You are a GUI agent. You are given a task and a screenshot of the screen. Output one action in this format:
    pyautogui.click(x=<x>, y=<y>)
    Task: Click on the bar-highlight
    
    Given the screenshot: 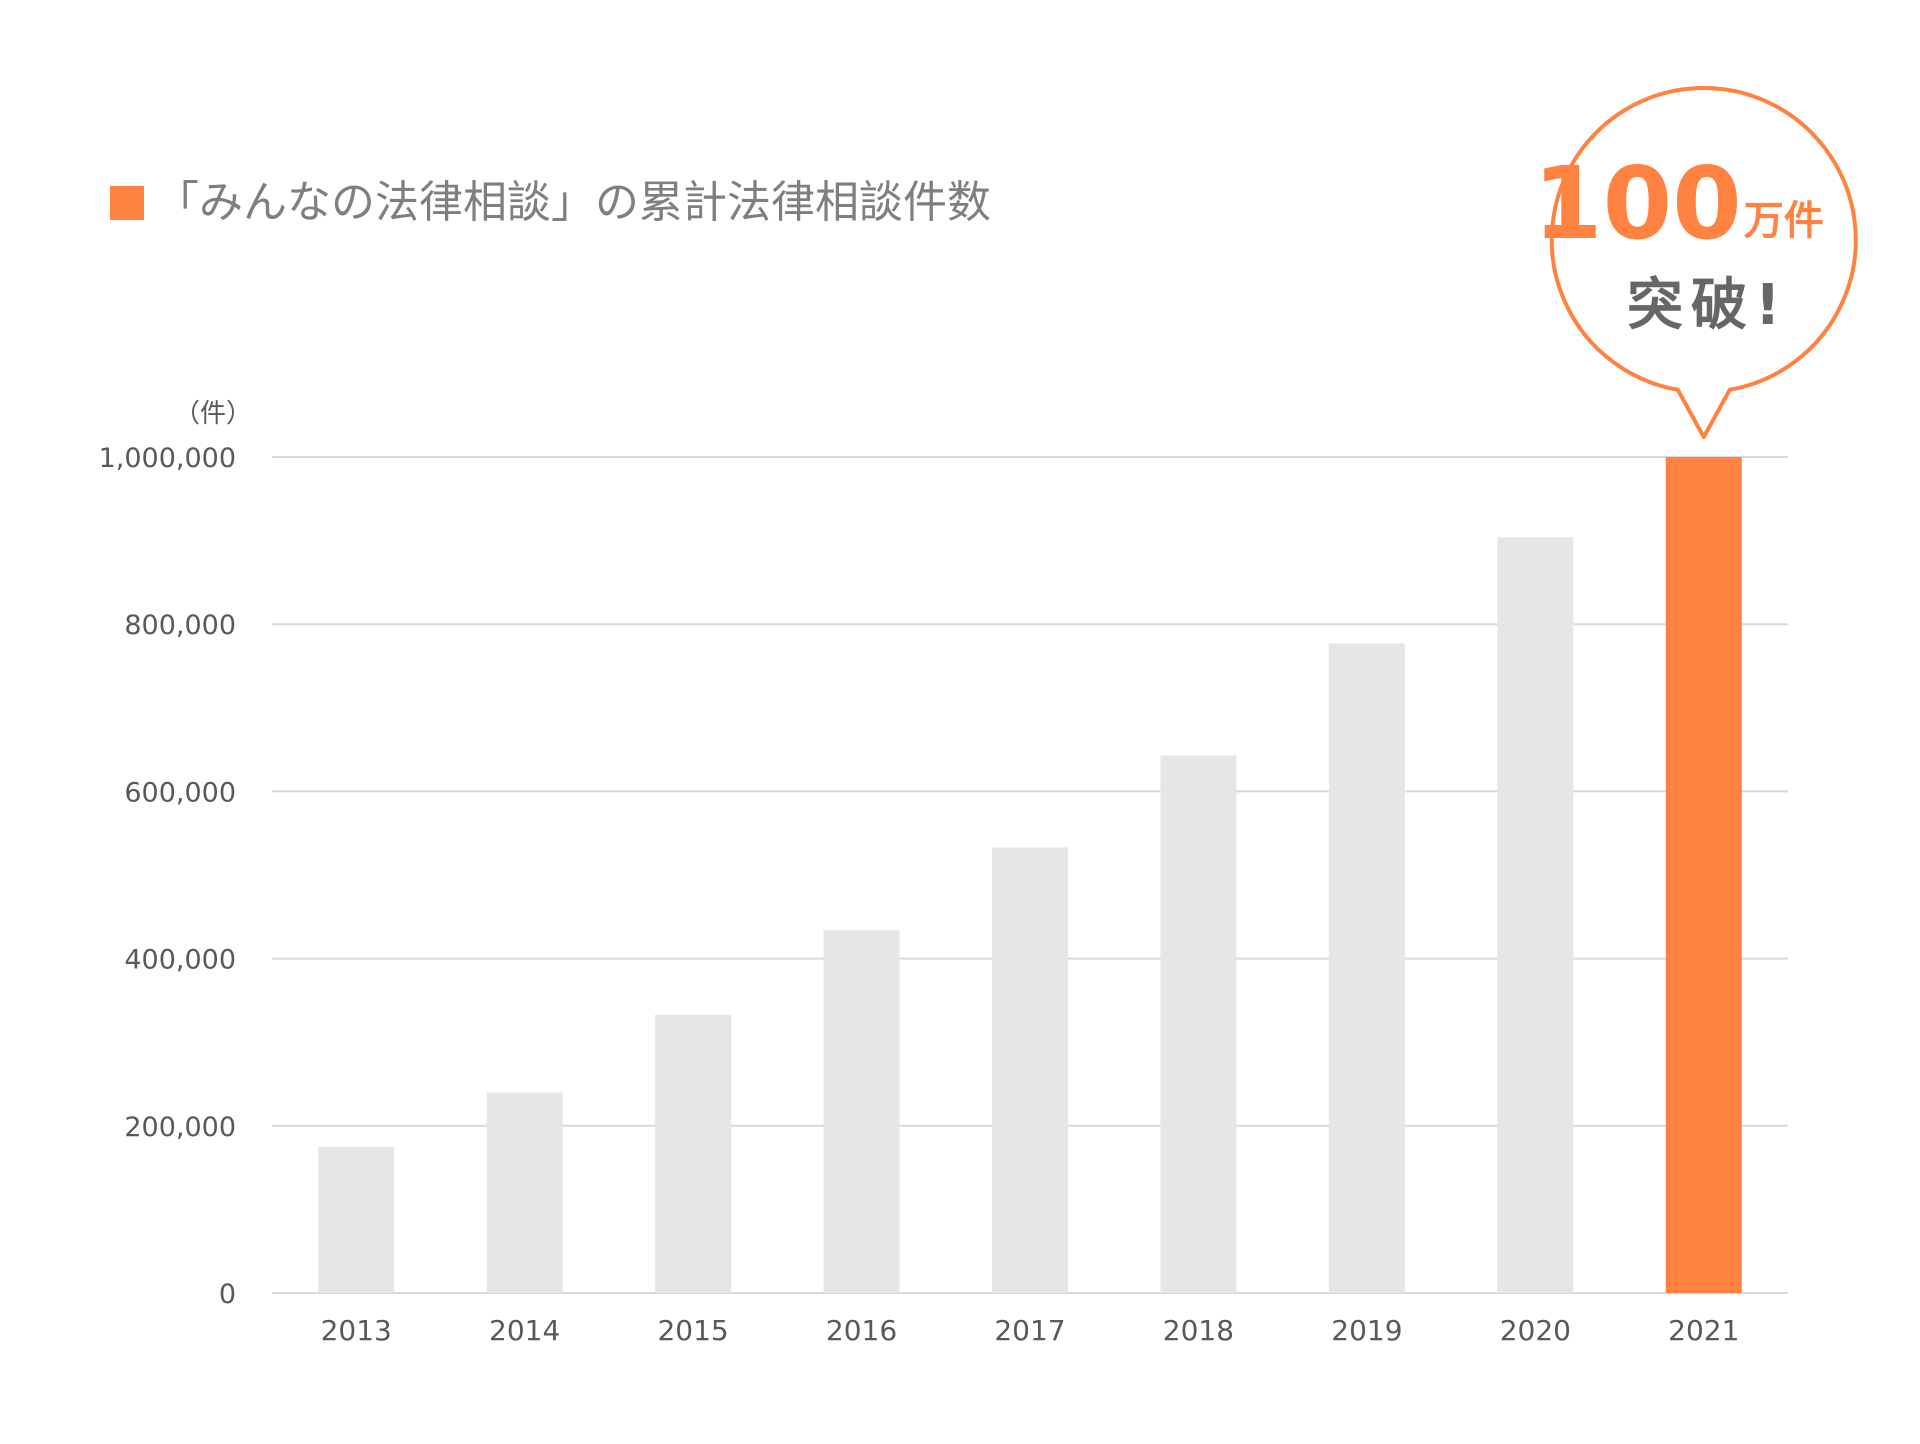 What is the action you would take?
    pyautogui.click(x=1703, y=875)
    